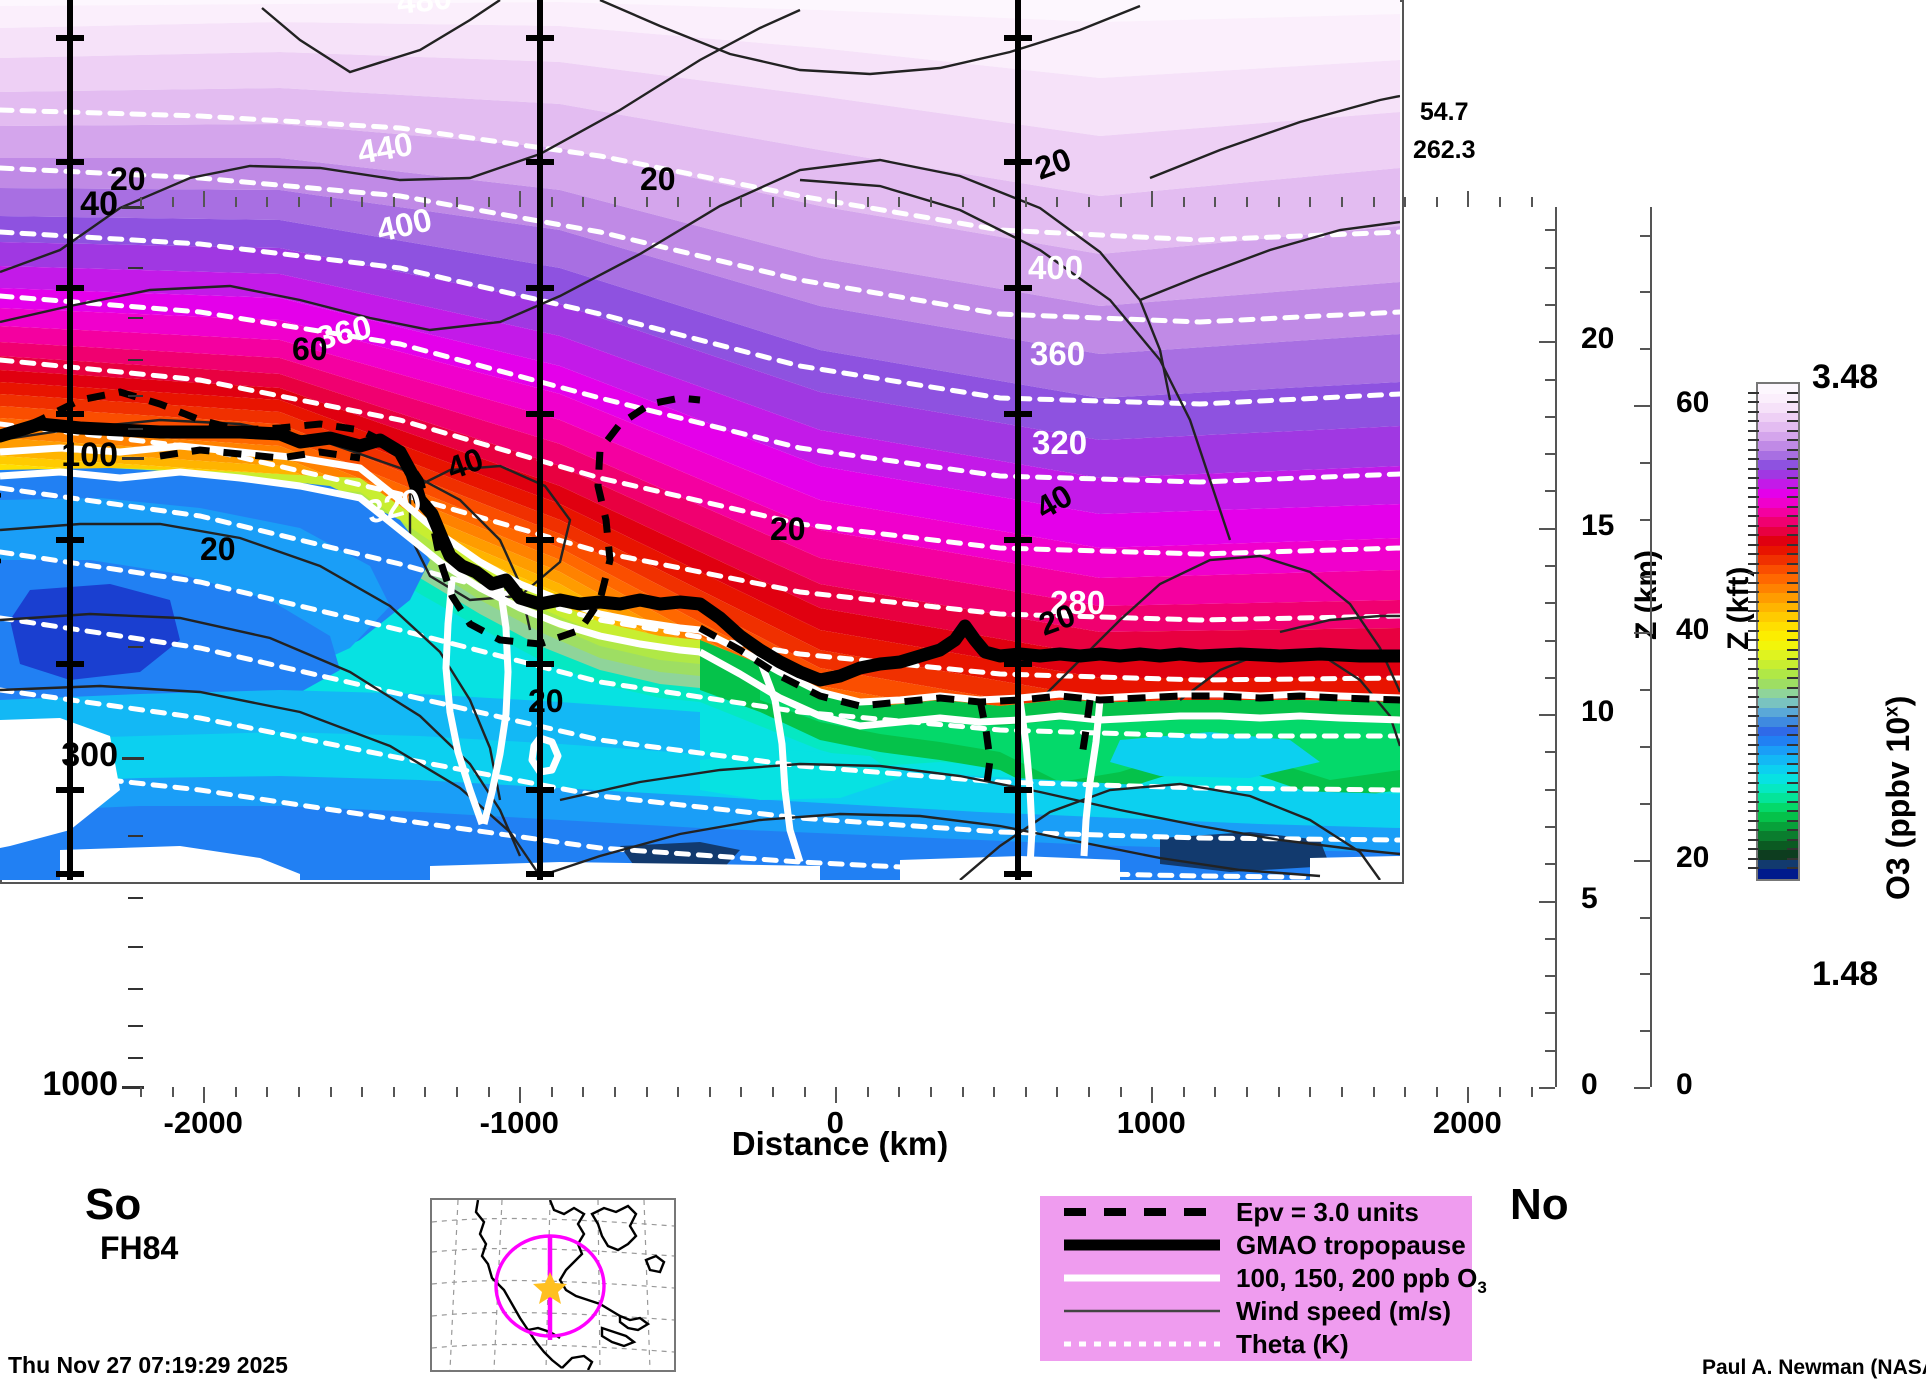 Image resolution: width=1926 pixels, height=1394 pixels. What do you see at coordinates (203, 1122) in the screenshot?
I see `distance-tick-label: -2000` at bounding box center [203, 1122].